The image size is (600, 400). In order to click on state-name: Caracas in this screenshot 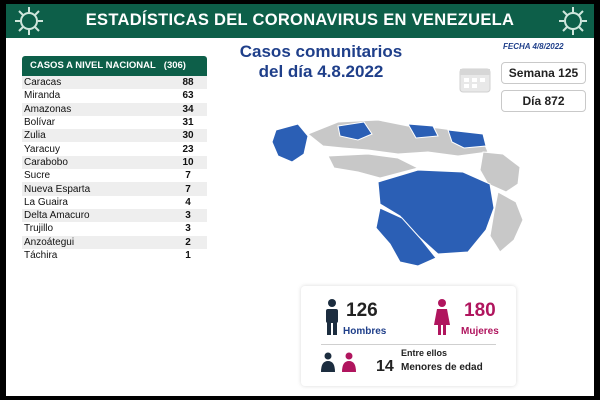, I will do `click(43, 83)`.